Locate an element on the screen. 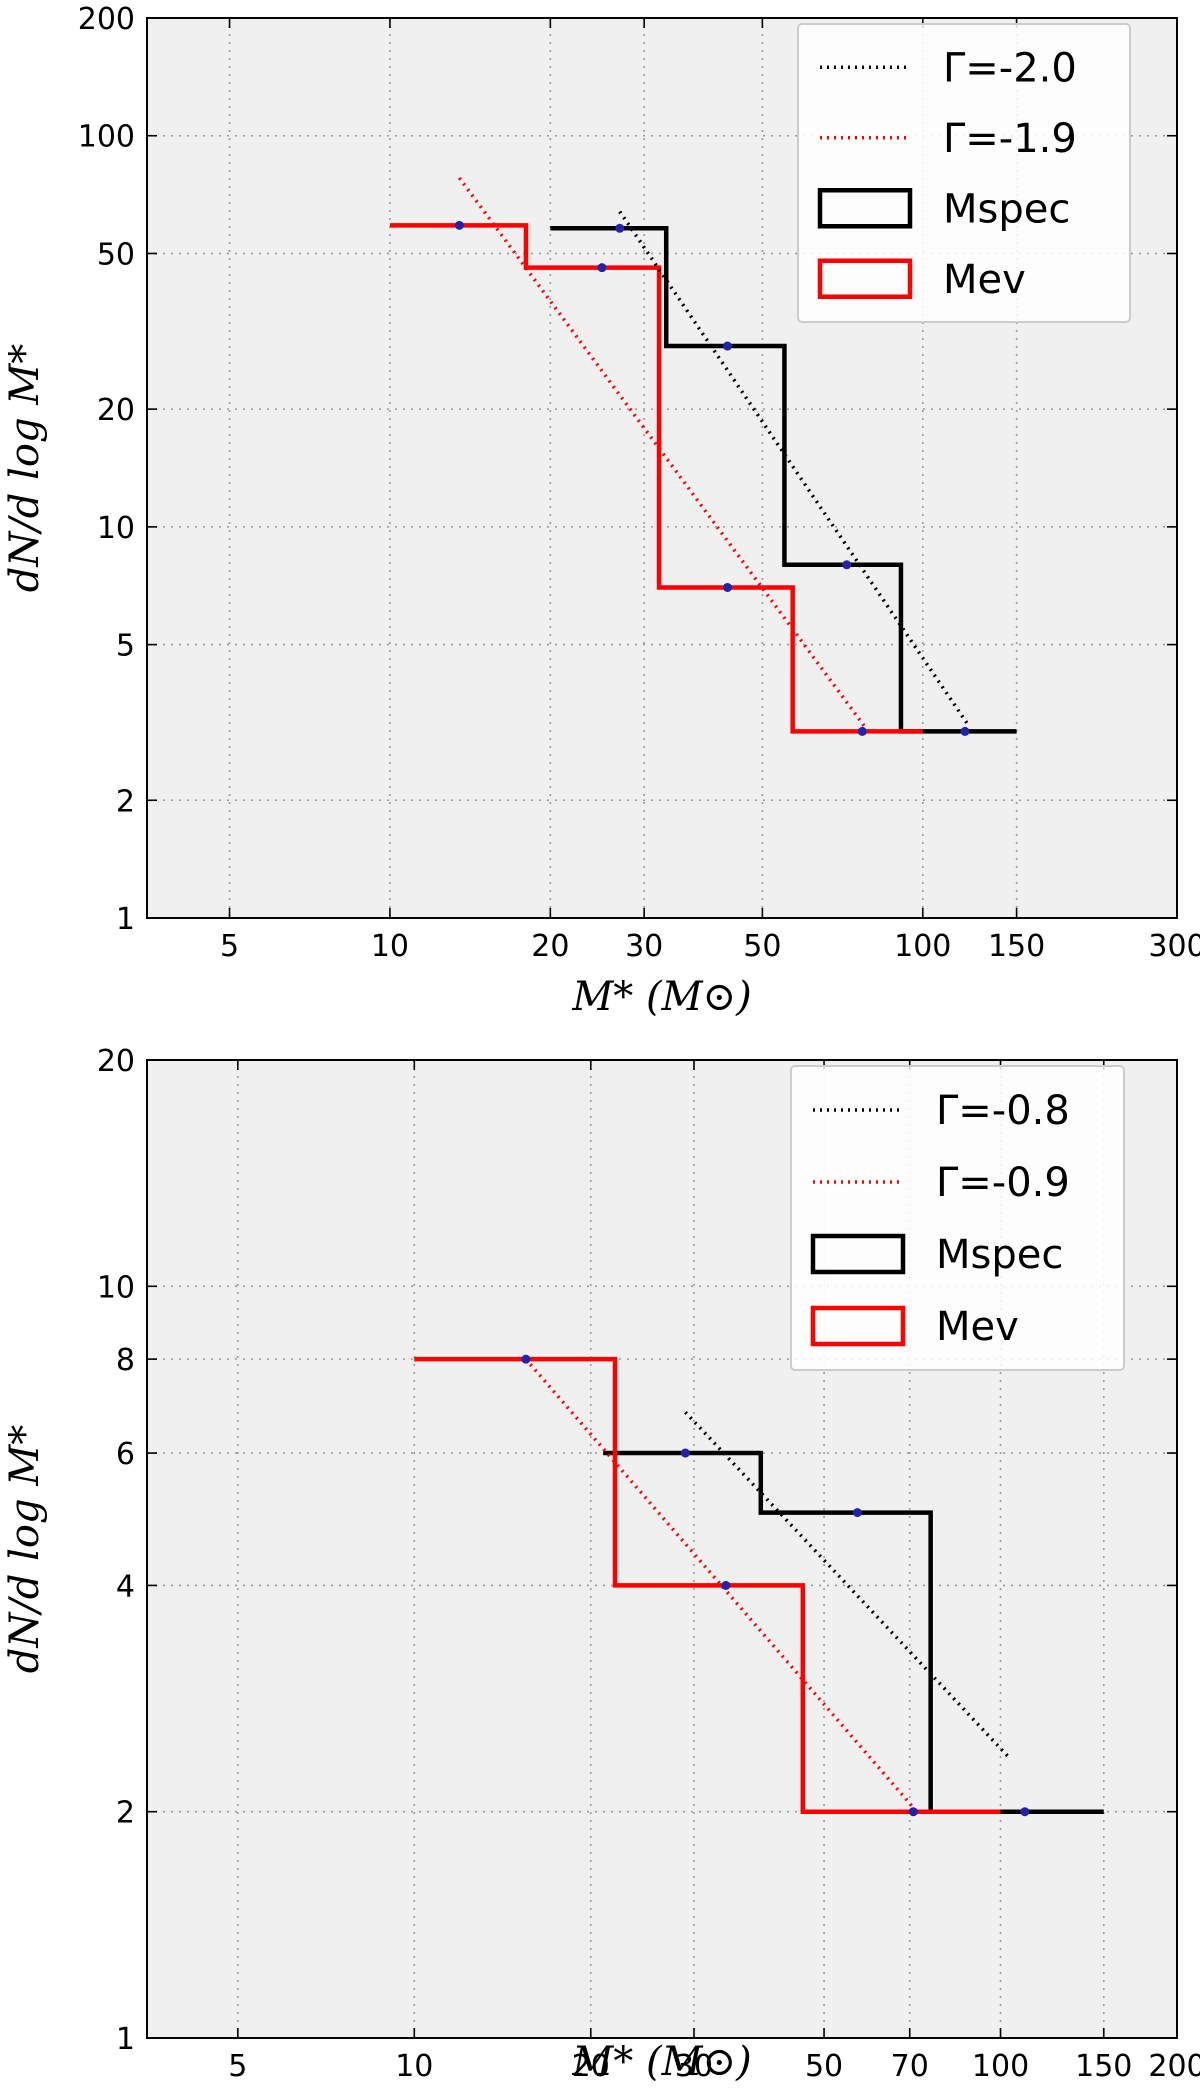 Image resolution: width=1200 pixels, height=2088 pixels. y-tick-label: 5 is located at coordinates (125, 646).